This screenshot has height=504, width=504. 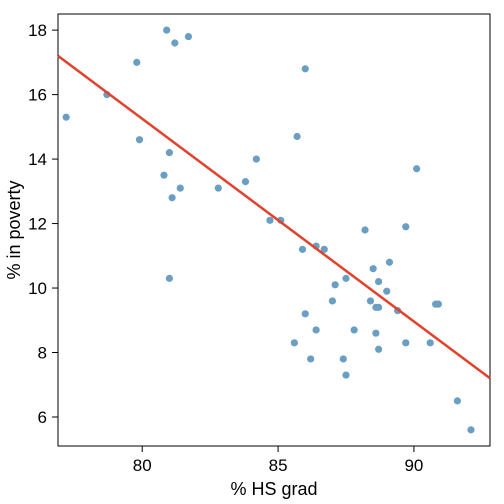 I want to click on x-axis-ticks: 80 85 90, so click(x=278, y=460).